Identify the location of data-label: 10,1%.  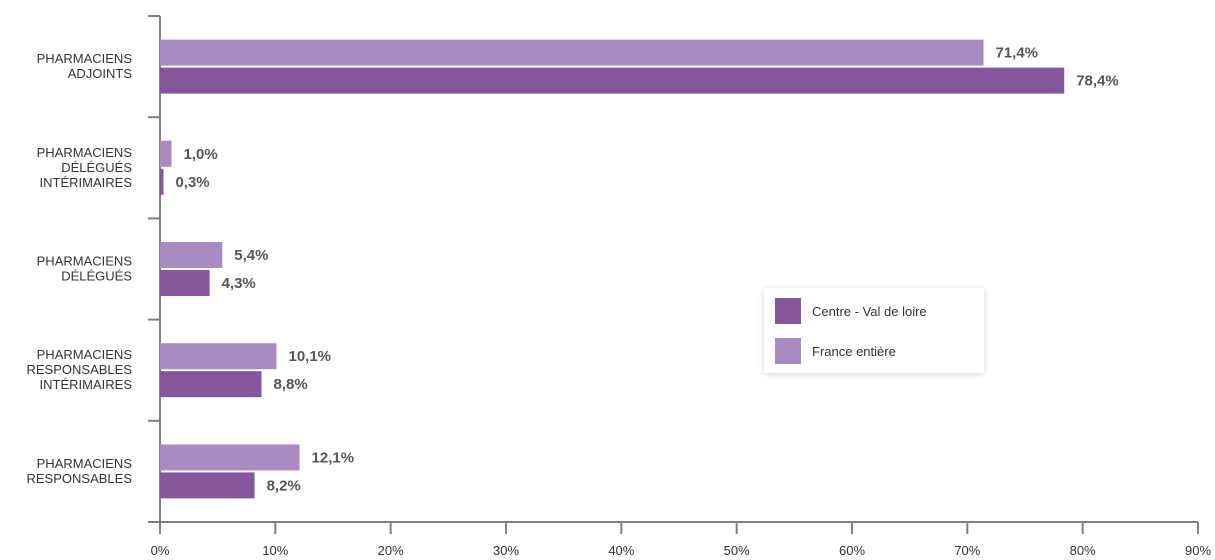
(309, 356).